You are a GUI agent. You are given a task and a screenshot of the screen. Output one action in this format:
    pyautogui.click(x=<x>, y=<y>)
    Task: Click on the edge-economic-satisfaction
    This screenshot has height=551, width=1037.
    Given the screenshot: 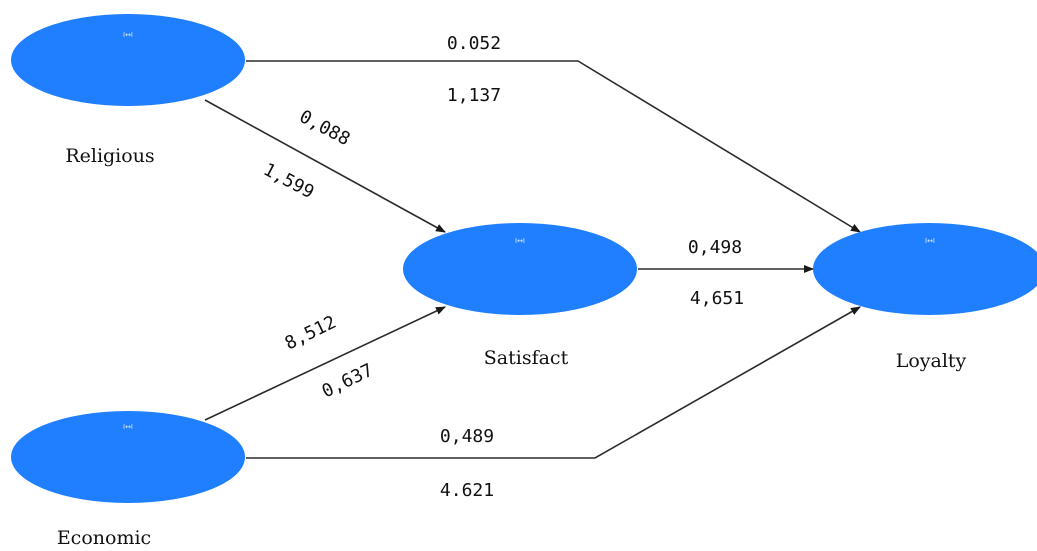 What is the action you would take?
    pyautogui.click(x=325, y=363)
    